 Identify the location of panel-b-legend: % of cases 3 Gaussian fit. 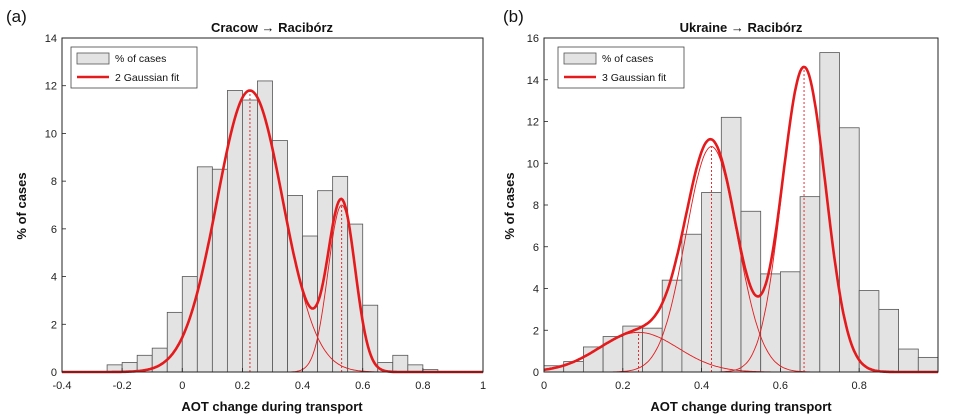
(621, 67).